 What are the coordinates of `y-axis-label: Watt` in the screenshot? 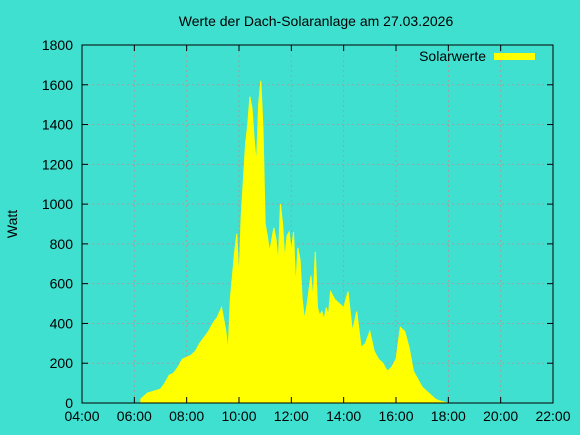 It's located at (12, 224).